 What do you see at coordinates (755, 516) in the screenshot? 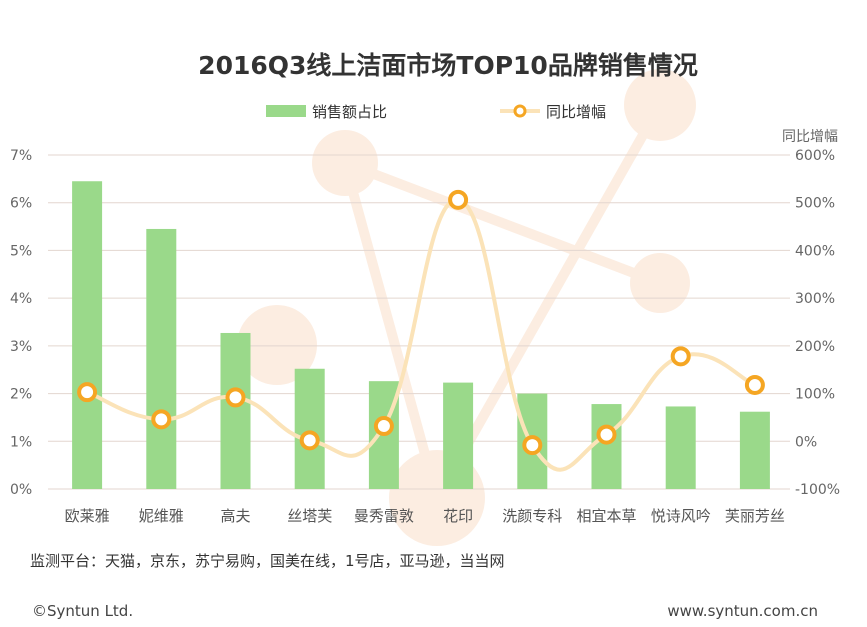
I see `x-tick-label: 芙丽芳丝` at bounding box center [755, 516].